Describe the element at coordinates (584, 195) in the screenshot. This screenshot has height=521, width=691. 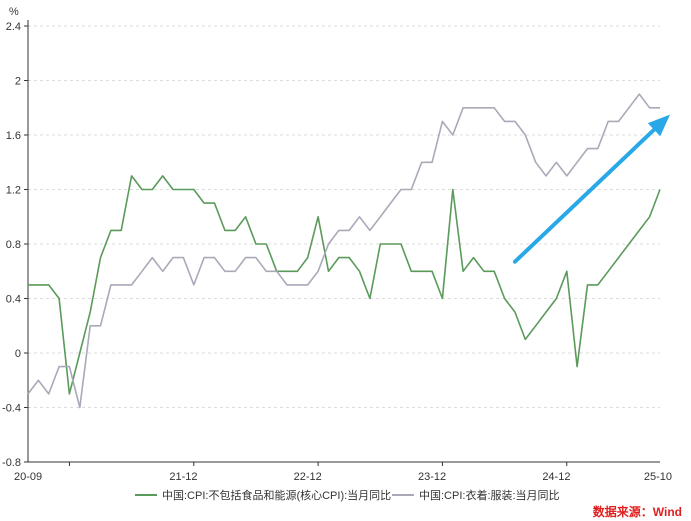
I see `arrow-shaft` at that location.